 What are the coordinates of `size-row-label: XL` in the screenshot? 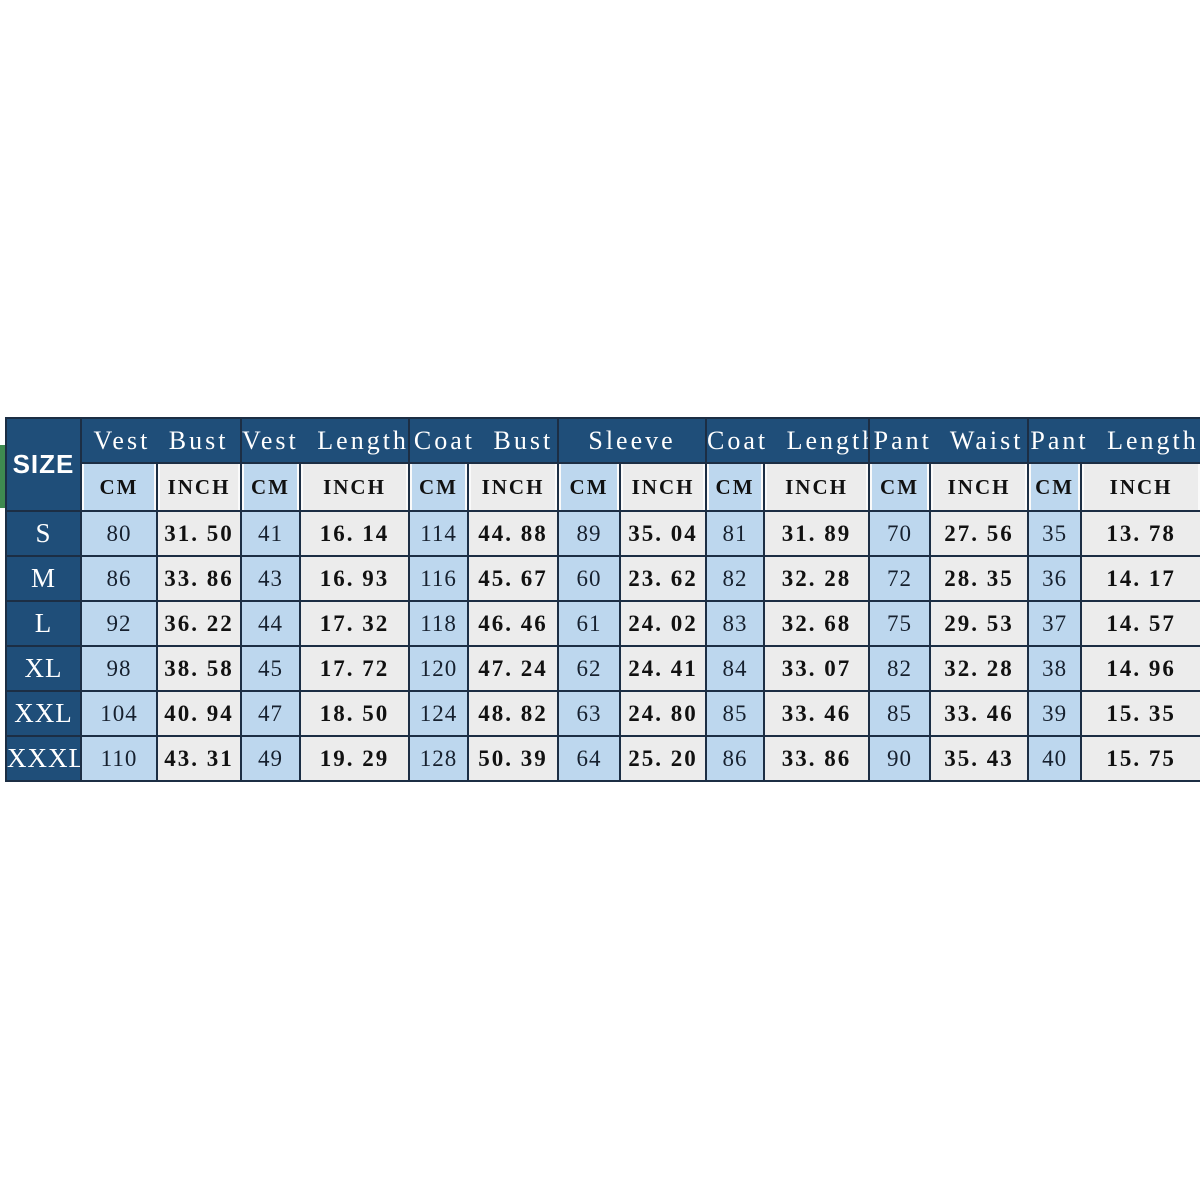 It's located at (43, 668).